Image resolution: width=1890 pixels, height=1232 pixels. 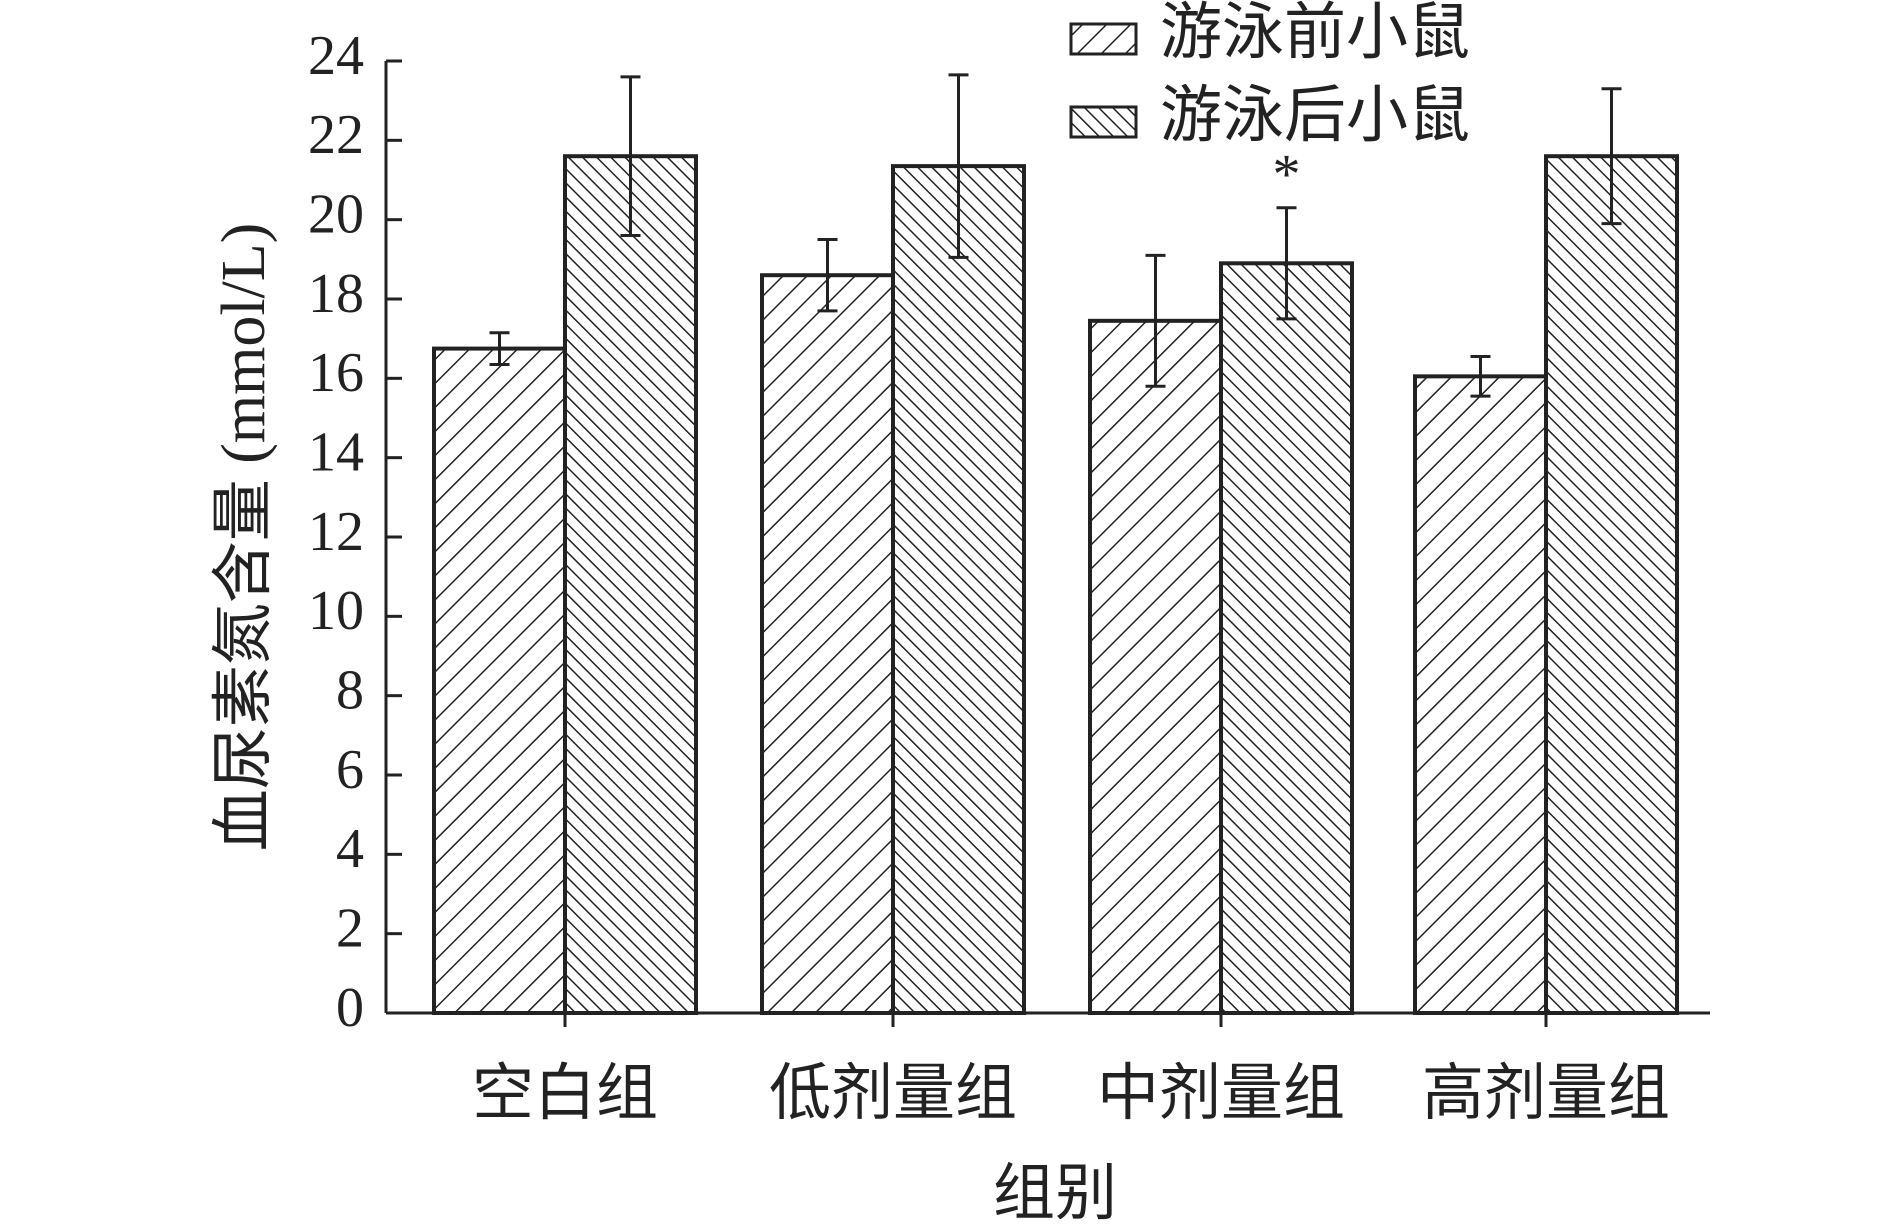 I want to click on y-tick-label: 0, so click(x=350, y=1008).